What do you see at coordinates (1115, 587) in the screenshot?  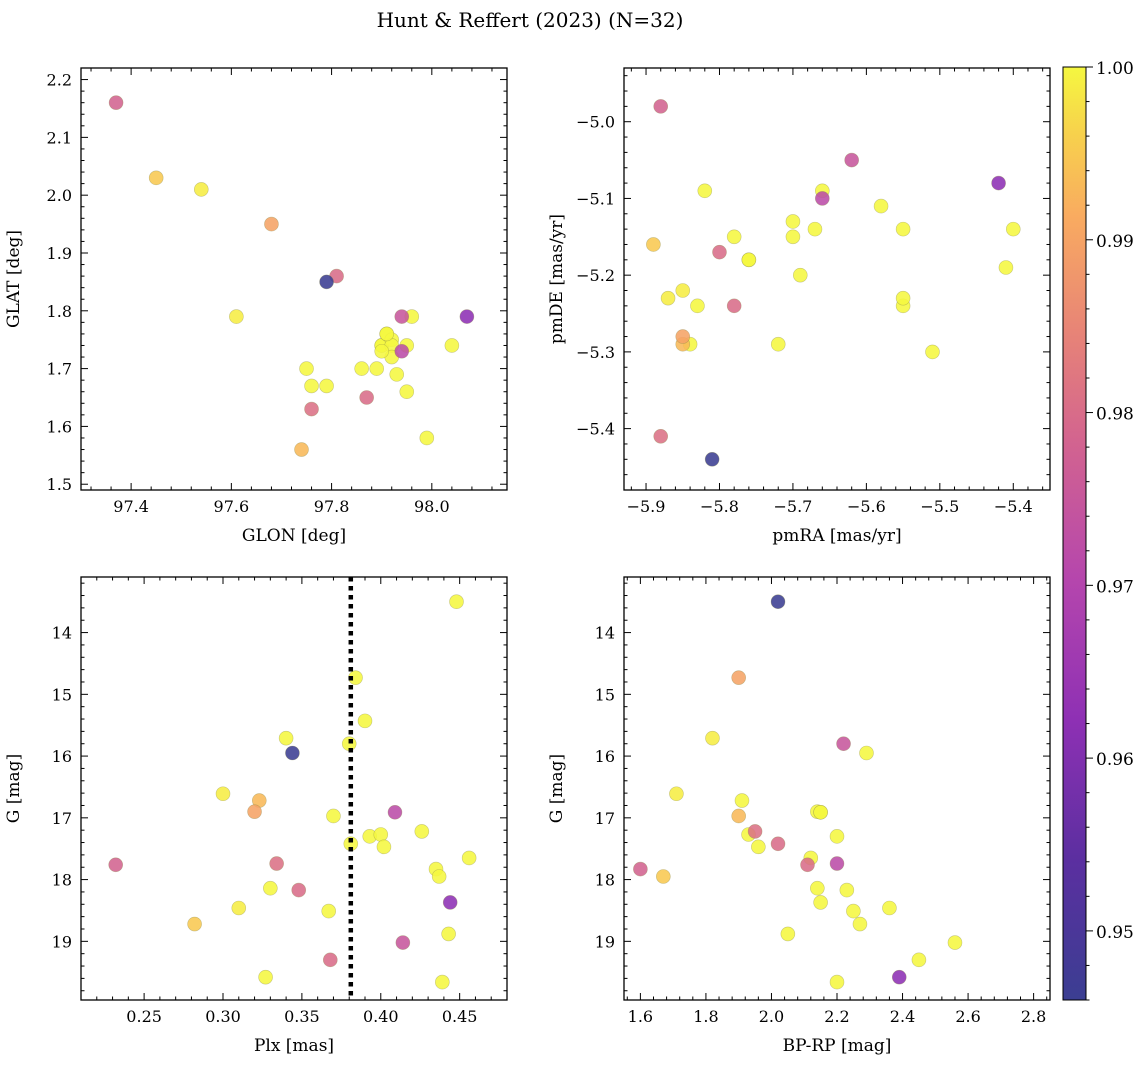 I see `colorbar-tick-label: 0.97` at bounding box center [1115, 587].